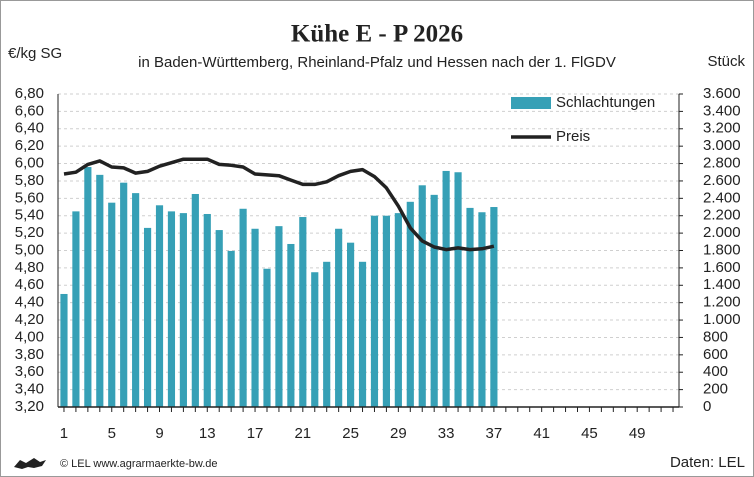  Describe the element at coordinates (64, 433) in the screenshot. I see `x-tick-label: 1` at that location.